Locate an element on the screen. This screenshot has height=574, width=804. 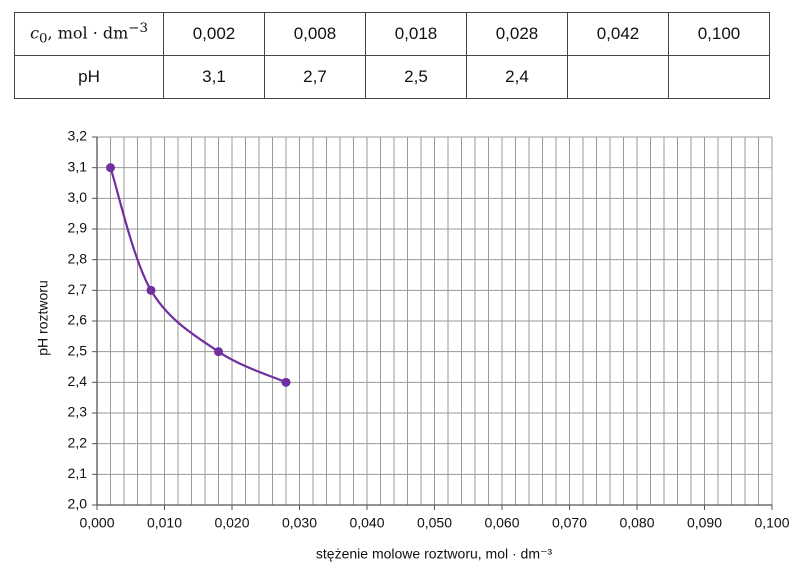
subscript: 0 is located at coordinates (43, 39).